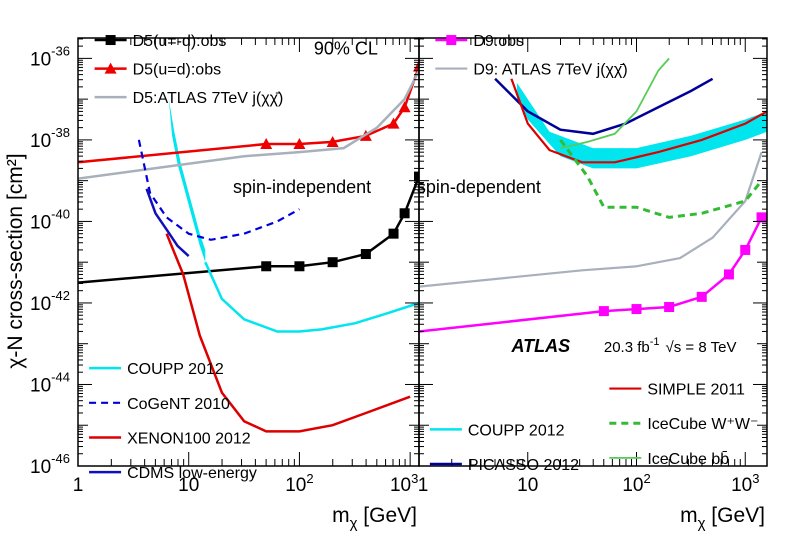  I want to click on legend-entry-icecube-bb: IceCube bb̄, so click(669, 459).